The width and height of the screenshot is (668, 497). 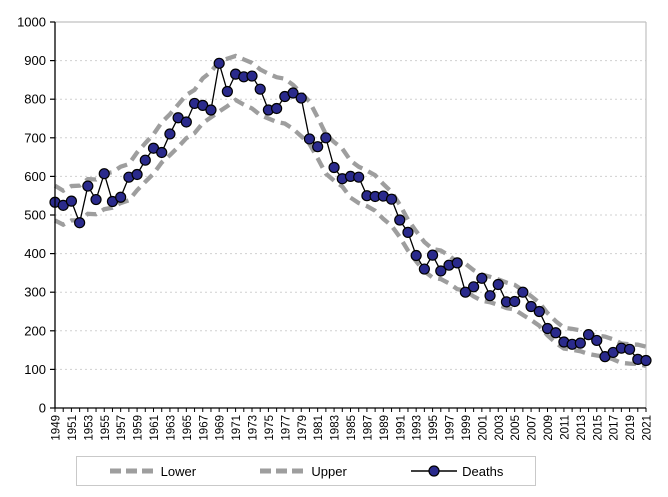 I want to click on x-tick-label: 1969, so click(x=221, y=428).